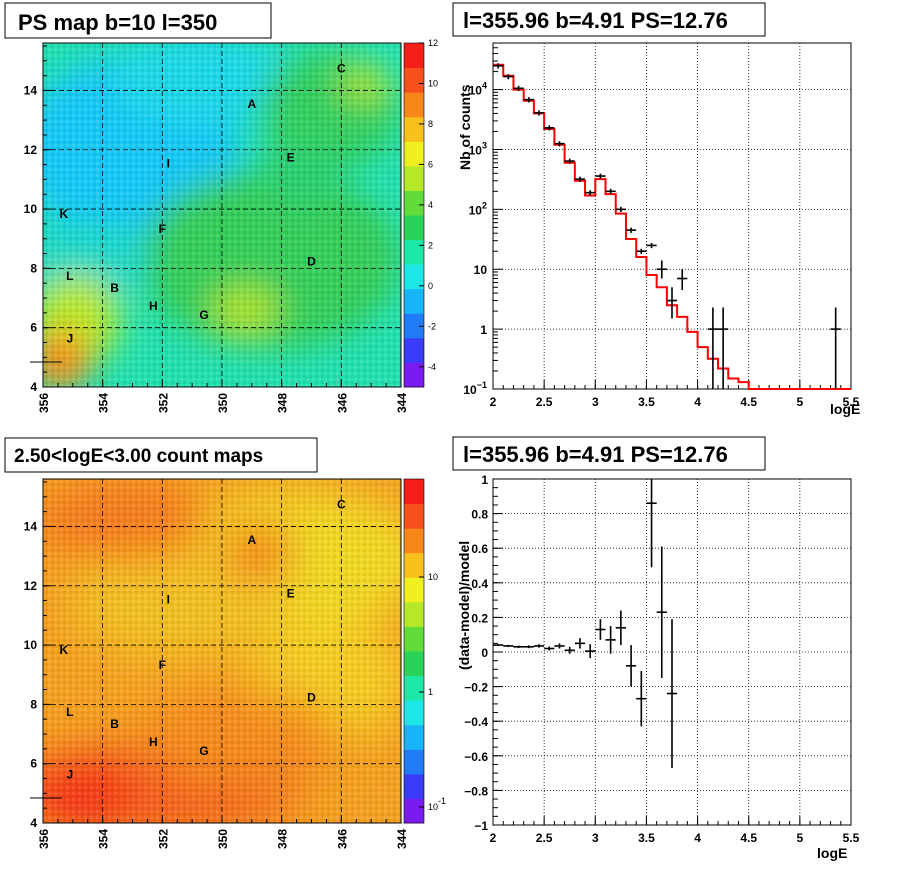 This screenshot has height=876, width=898. I want to click on x-tick-label: 354, so click(104, 839).